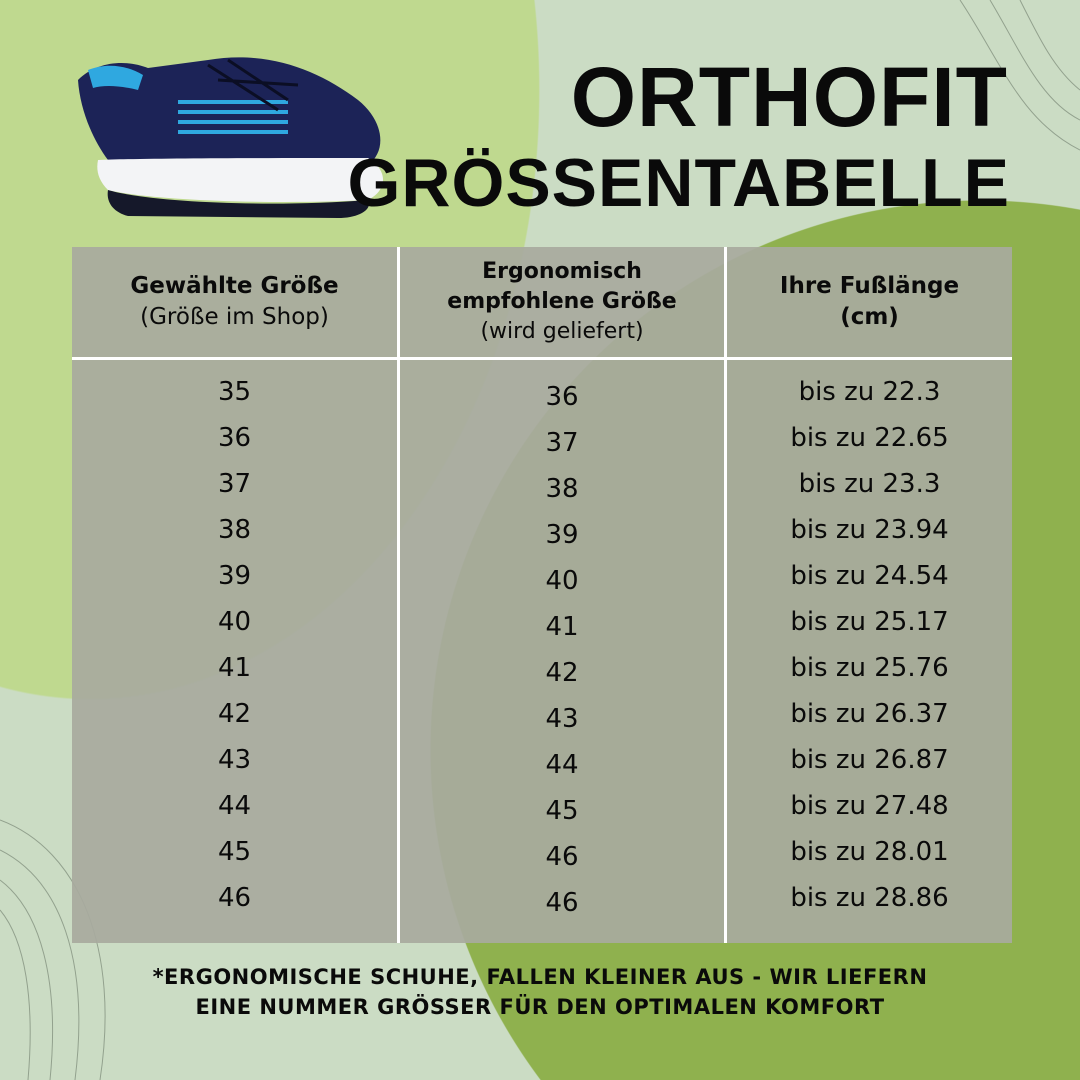 The width and height of the screenshot is (1080, 1080). I want to click on table-cell: bis zu 23.3, so click(869, 484).